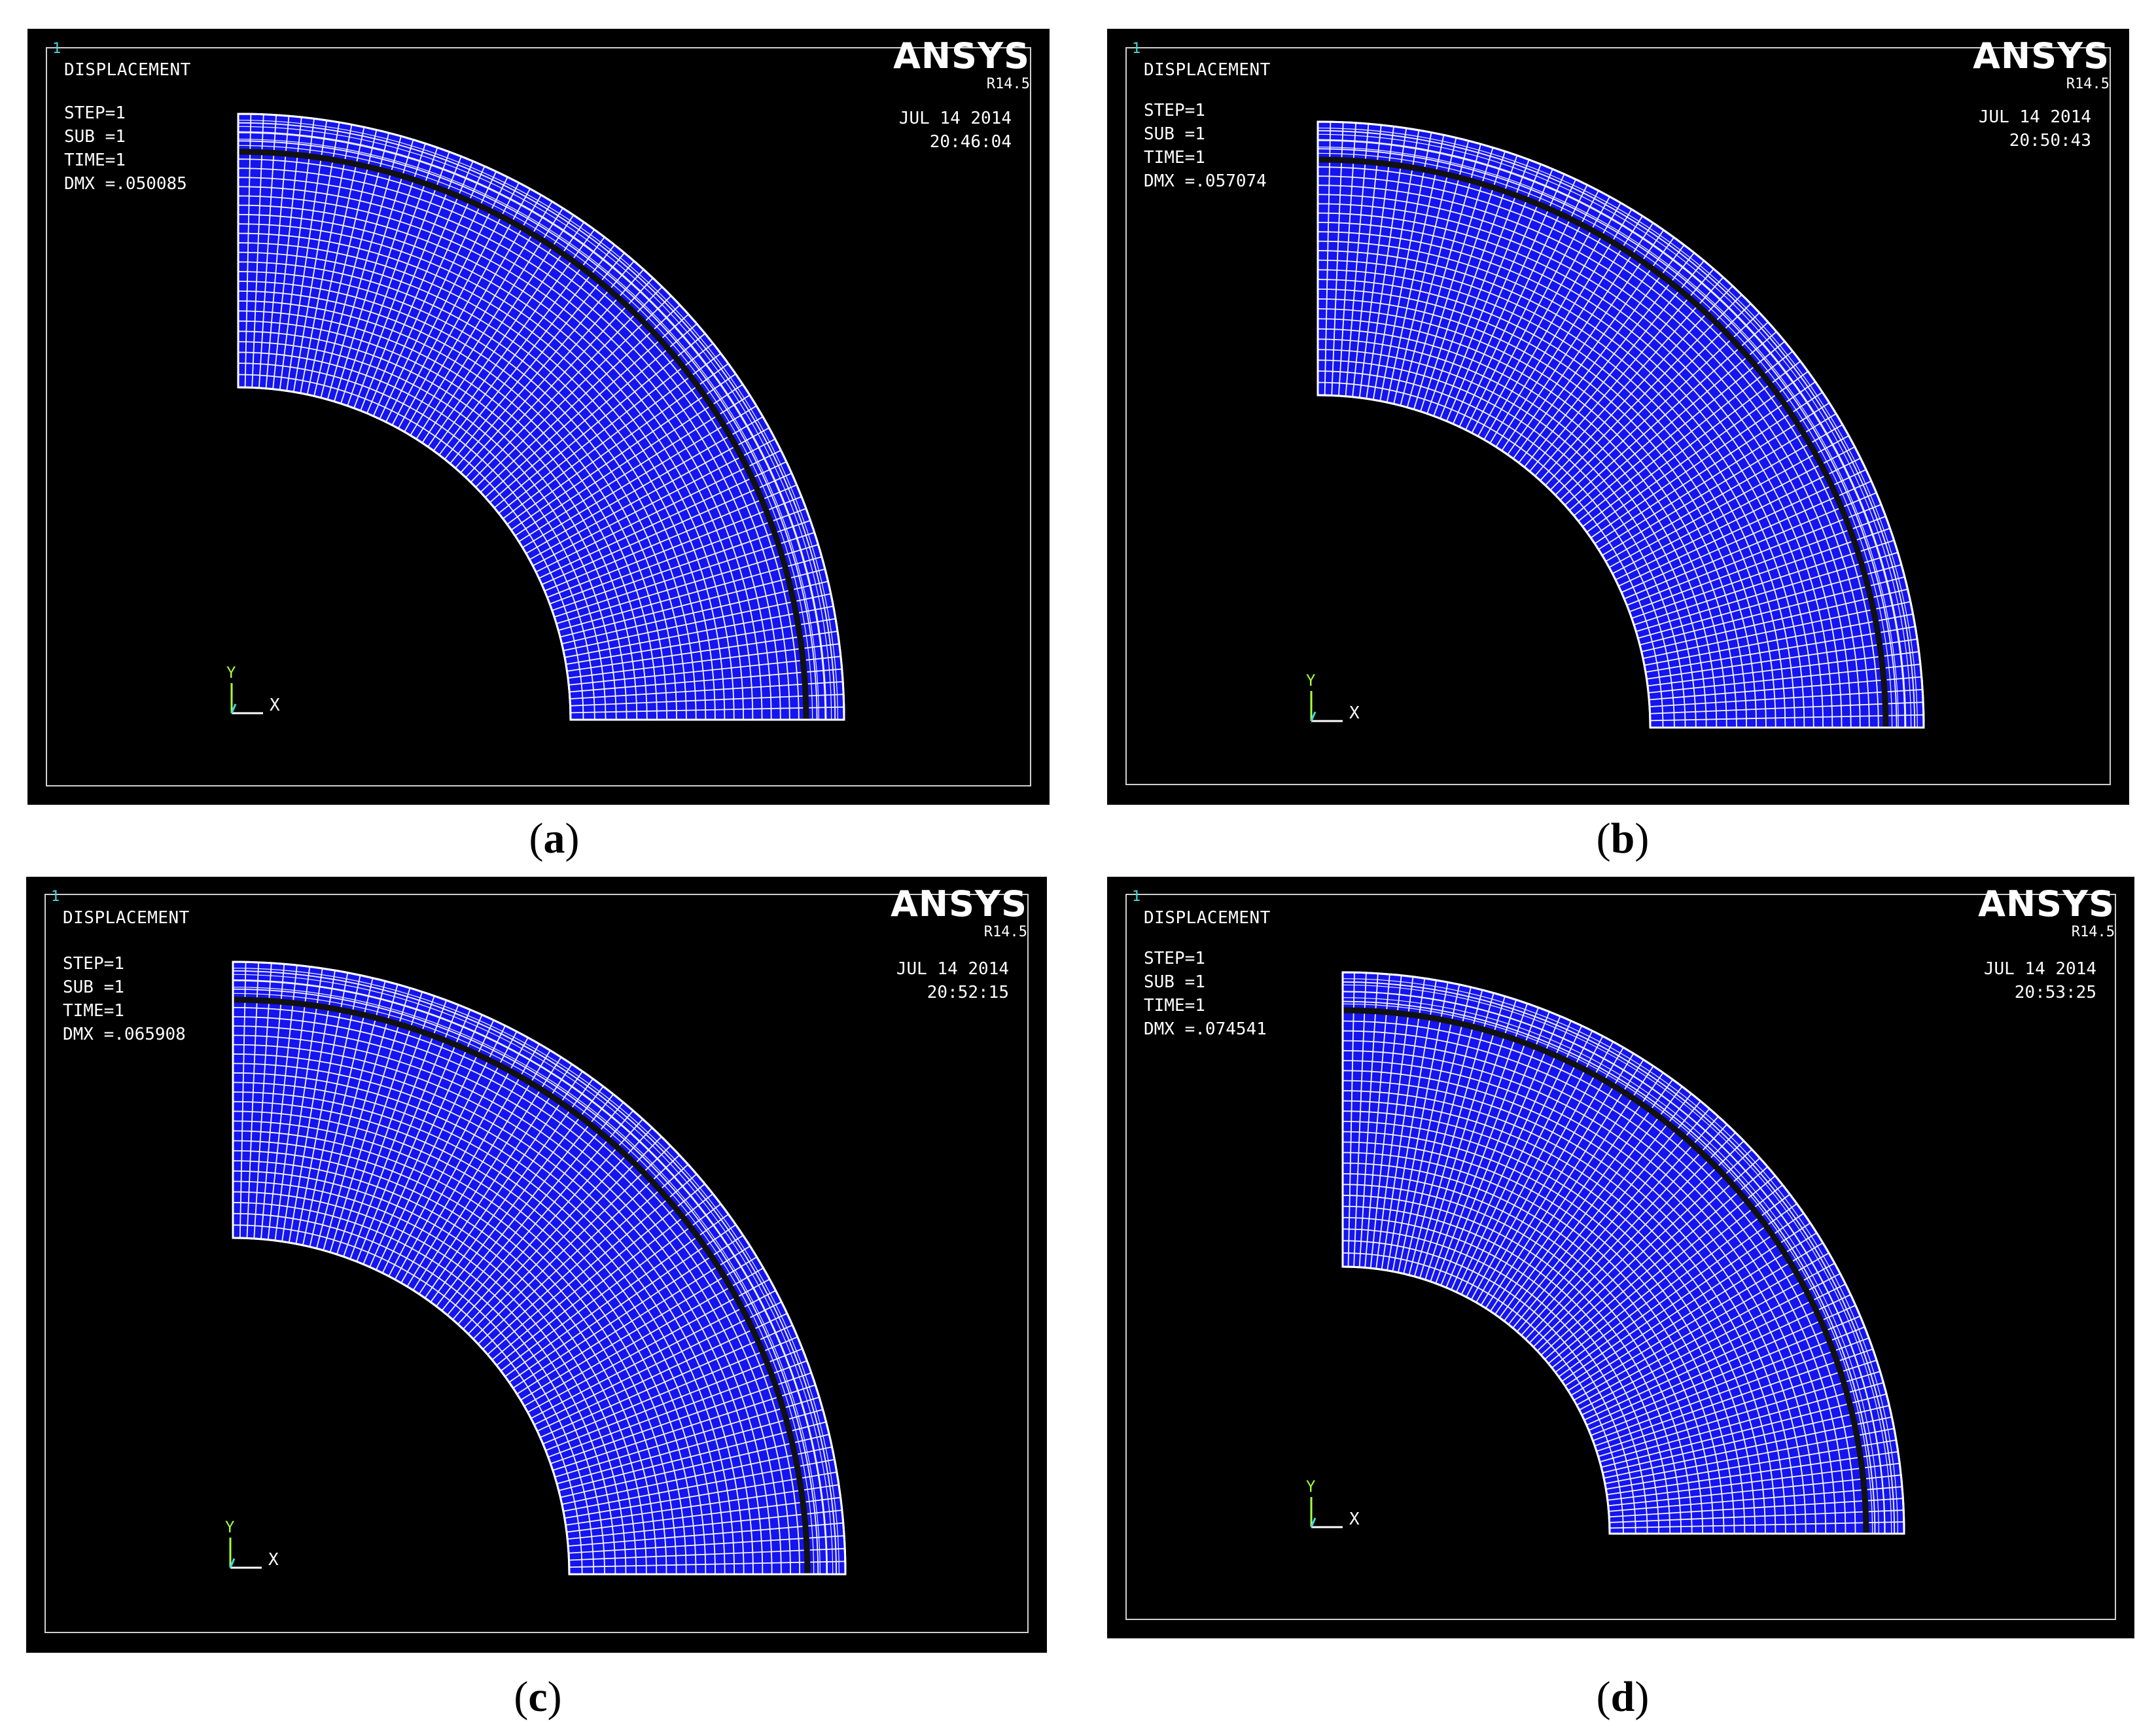  Describe the element at coordinates (538, 1697) in the screenshot. I see `caption-c: (c)` at that location.